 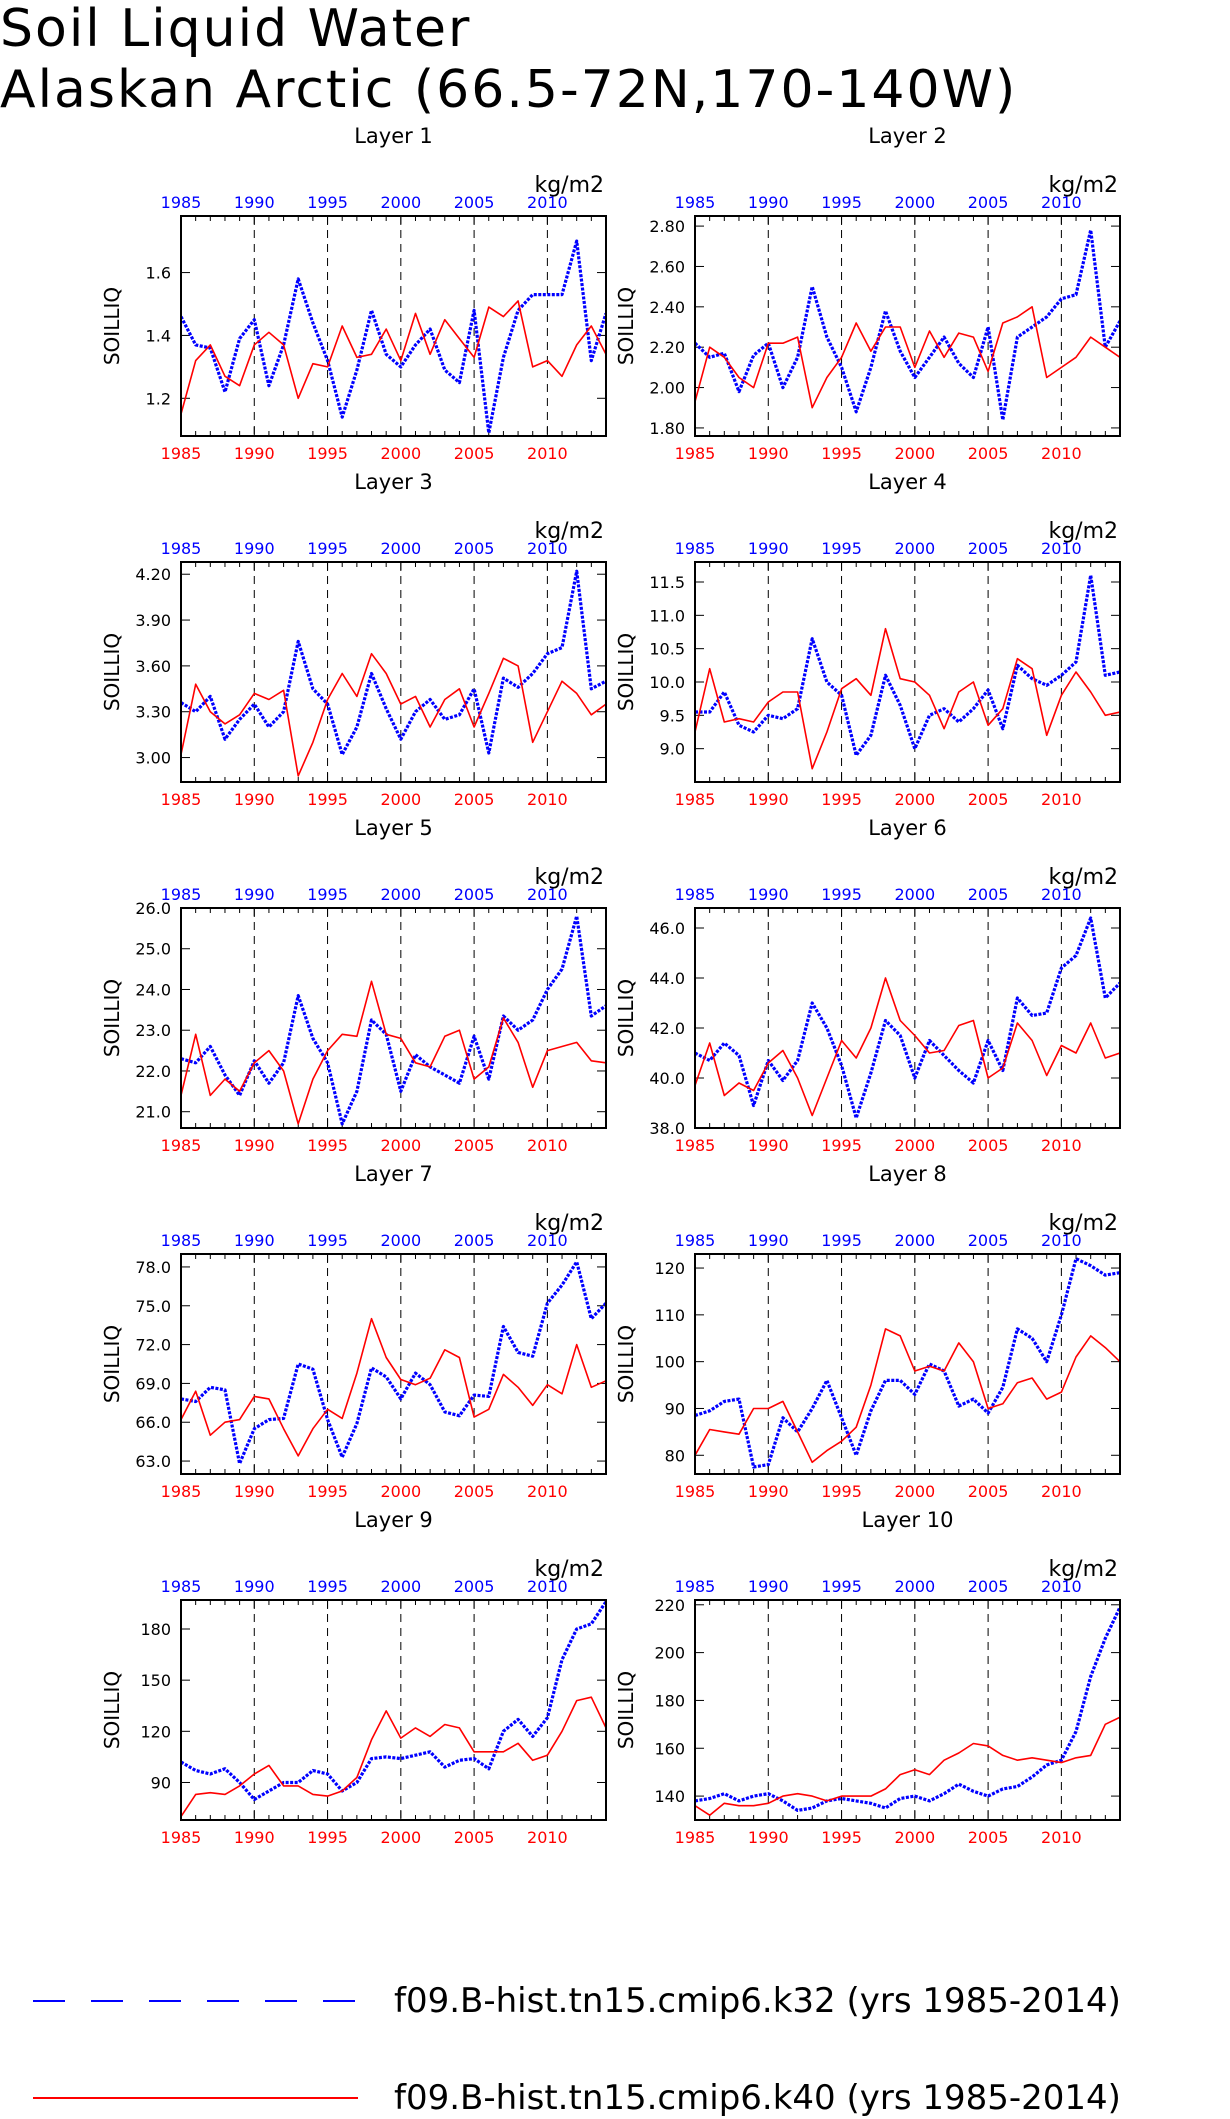 I want to click on y-tick-label: 75.0, so click(x=153, y=1306).